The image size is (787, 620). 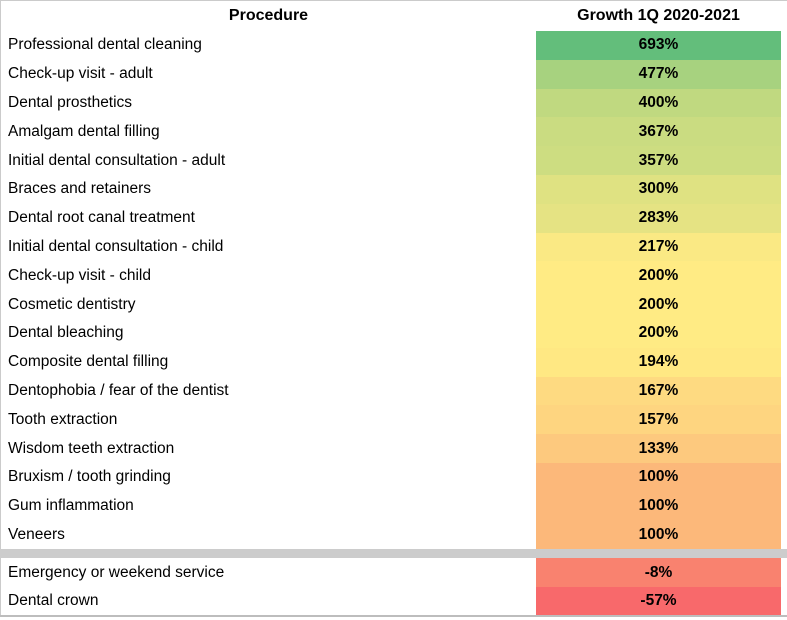 What do you see at coordinates (784, 16) in the screenshot?
I see `header-right-gap` at bounding box center [784, 16].